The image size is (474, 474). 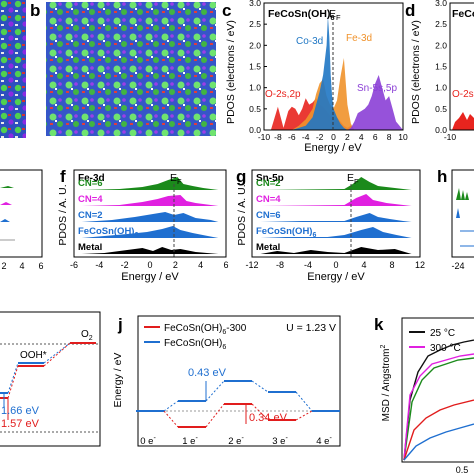 What do you see at coordinates (118, 380) in the screenshot?
I see `panel-j-ylabel: Energy / eV` at bounding box center [118, 380].